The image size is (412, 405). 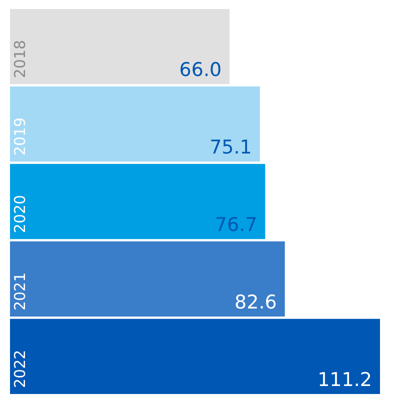 What do you see at coordinates (20, 214) in the screenshot?
I see `y-tick-label: 2020` at bounding box center [20, 214].